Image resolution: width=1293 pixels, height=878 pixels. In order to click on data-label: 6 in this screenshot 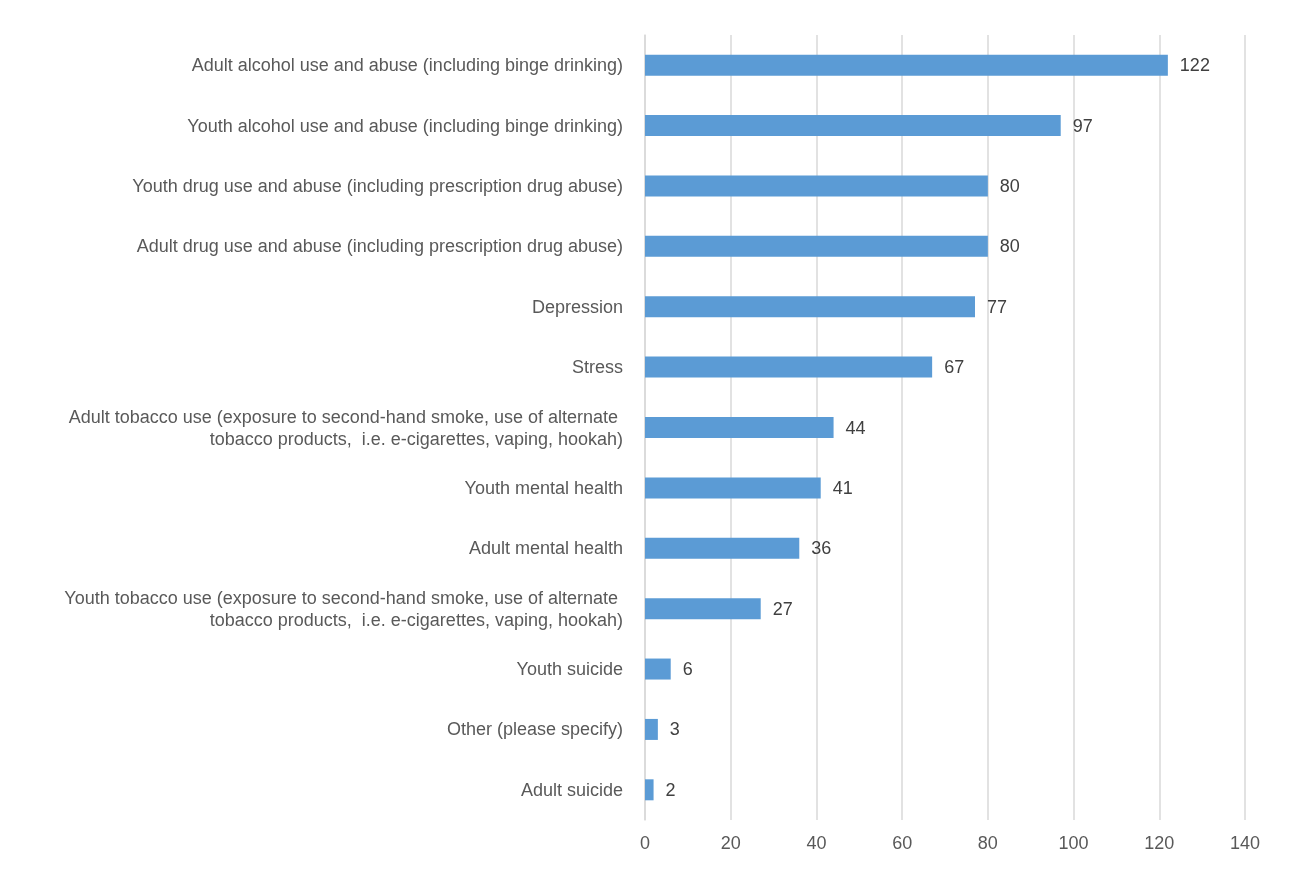, I will do `click(687, 669)`.